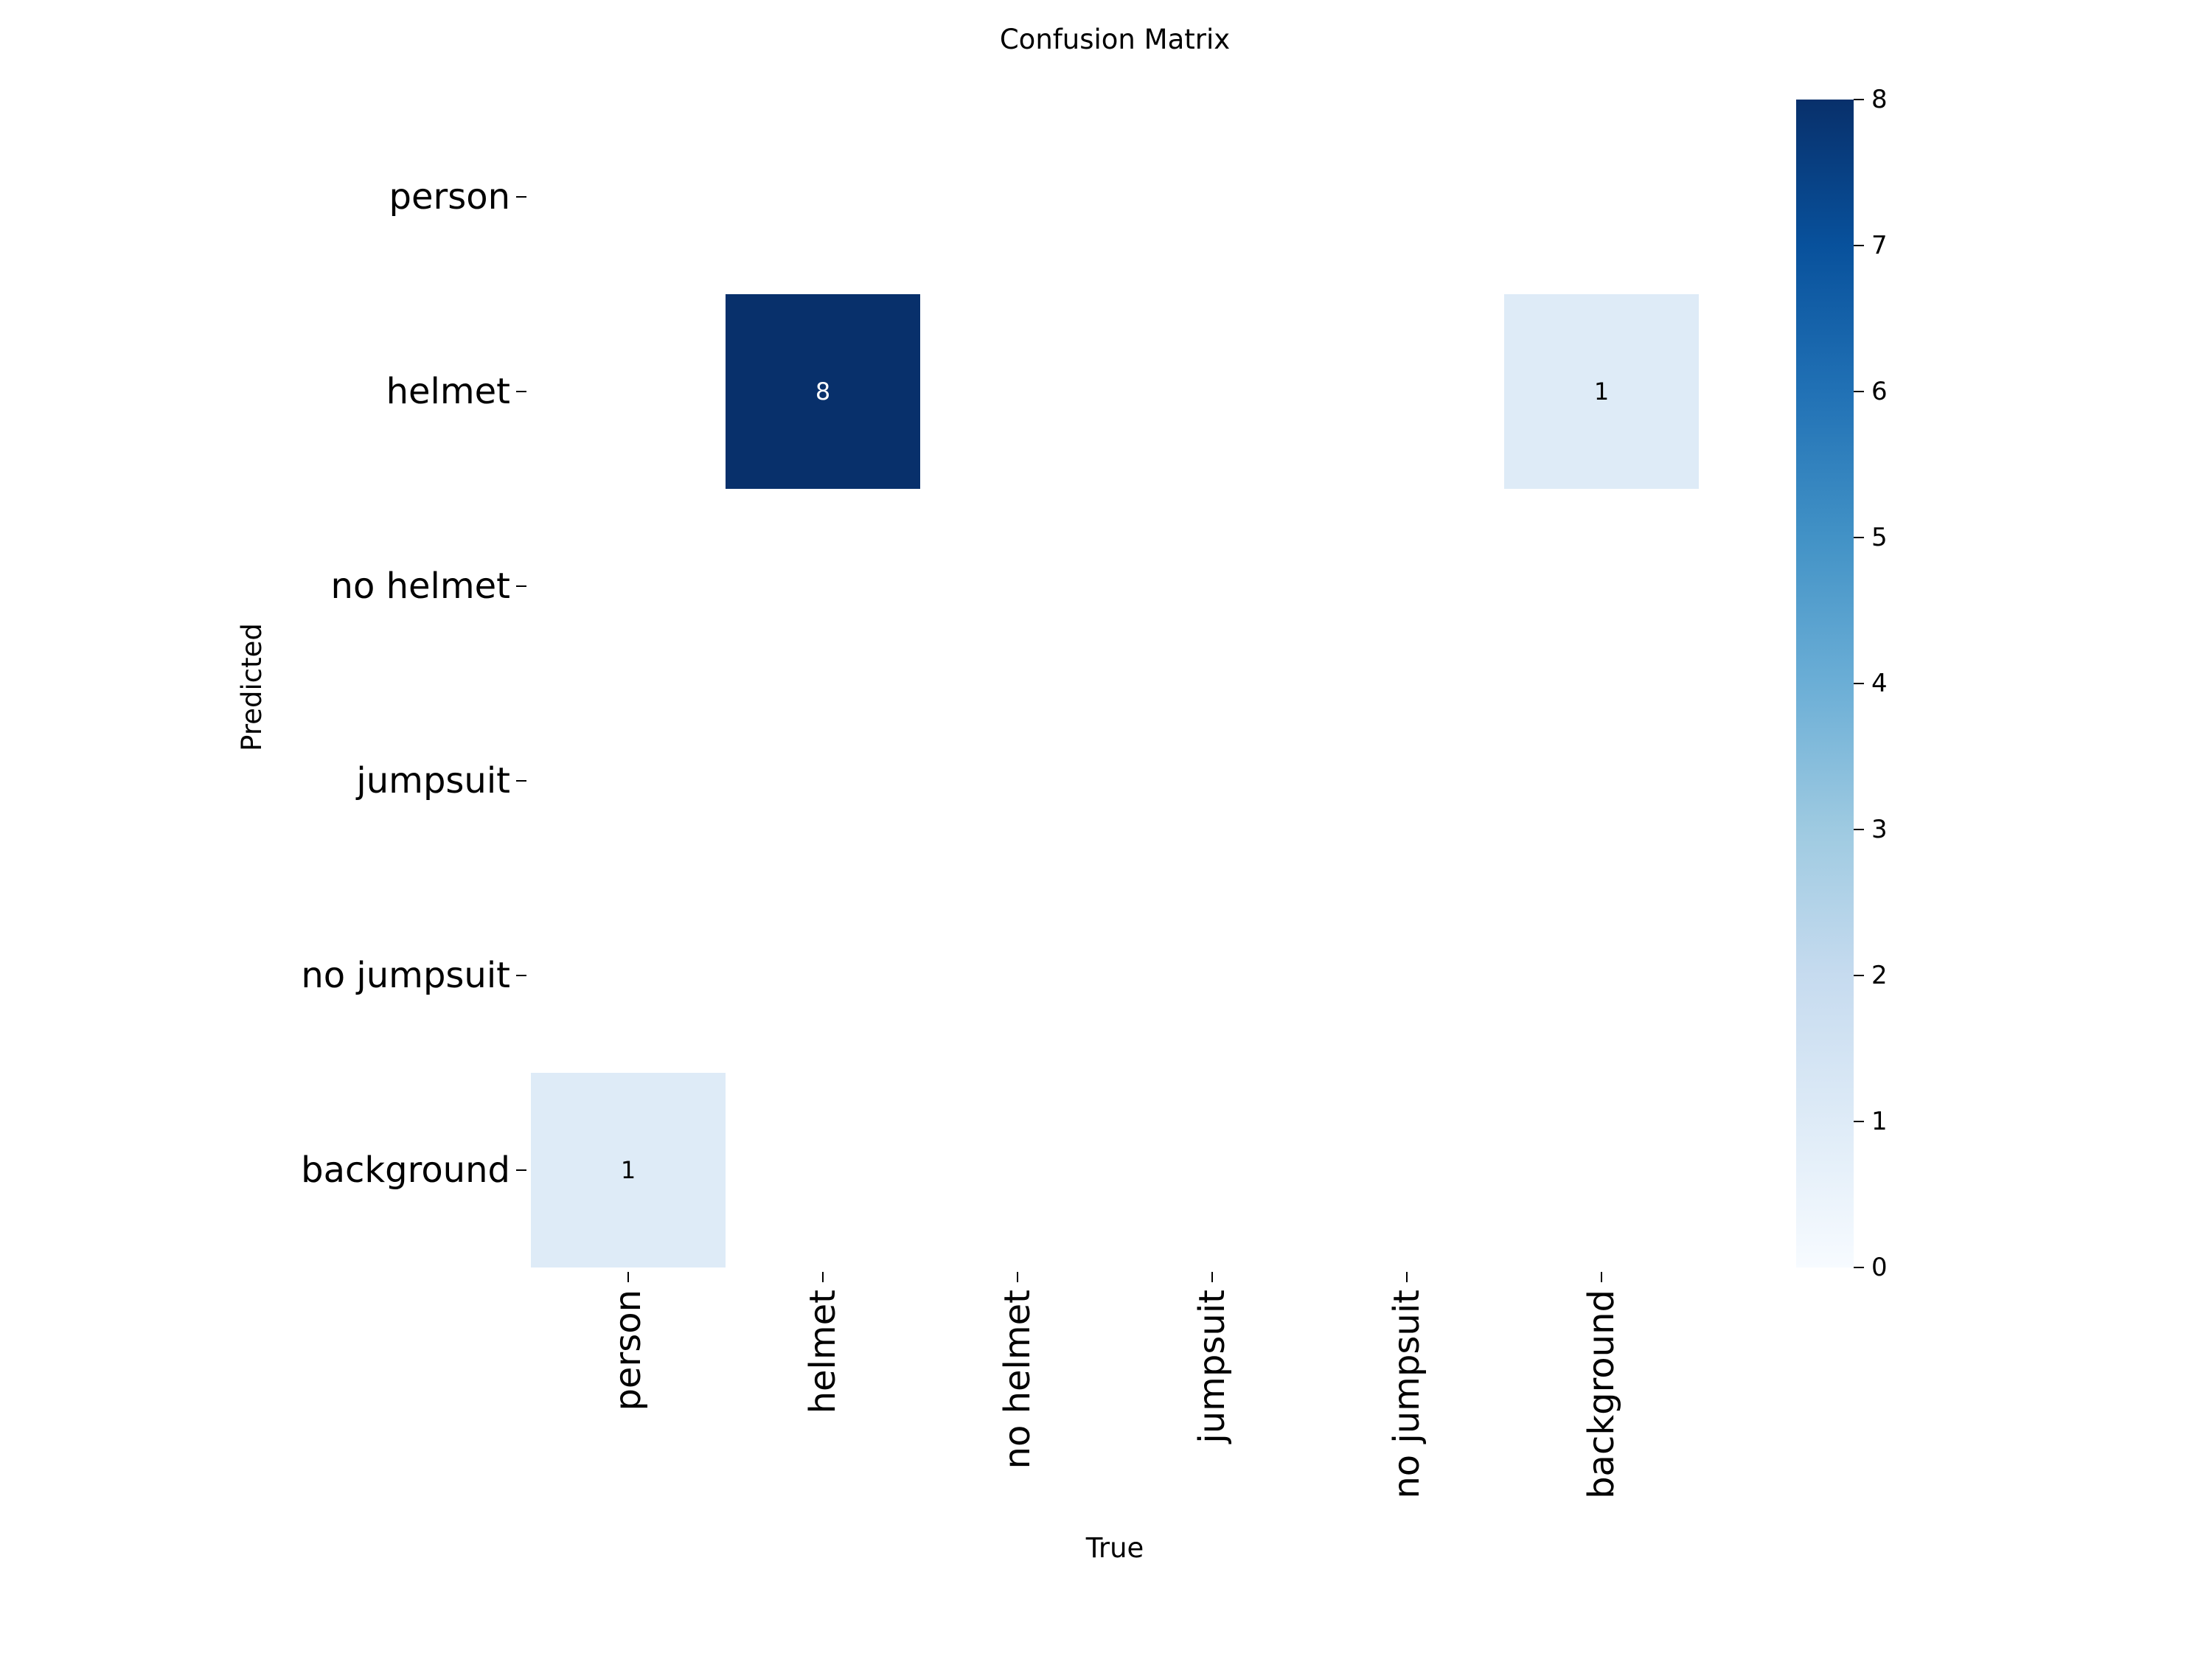  I want to click on cell-value-1-5: 1, so click(1601, 392).